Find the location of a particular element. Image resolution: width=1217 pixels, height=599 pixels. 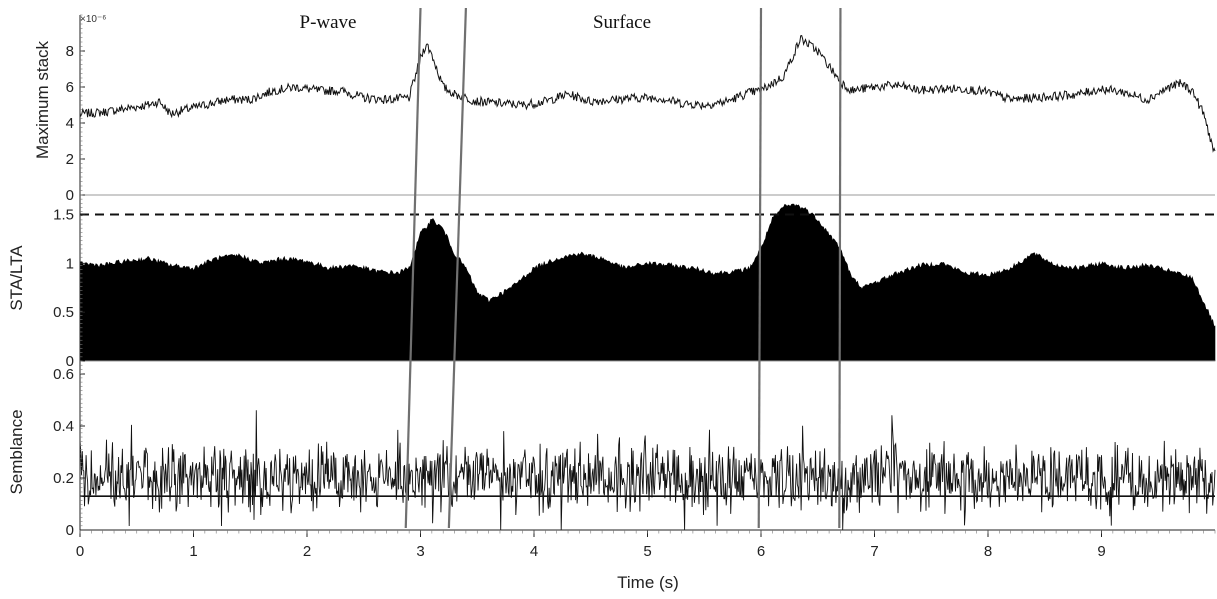

y-axis-title-sta-lta: STA/LTA is located at coordinates (16, 278).